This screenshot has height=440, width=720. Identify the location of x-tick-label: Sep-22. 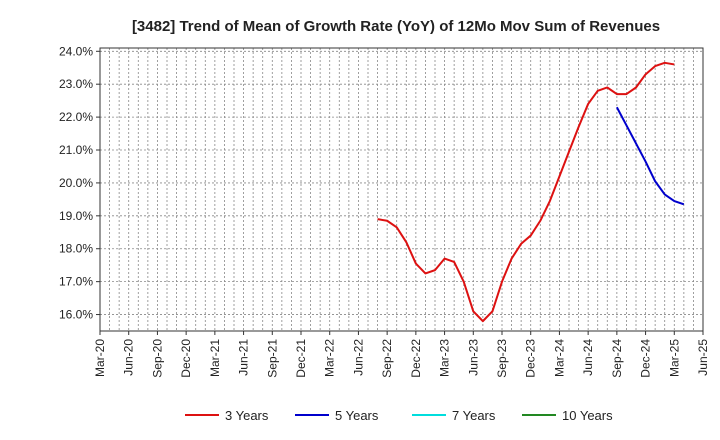
(387, 358).